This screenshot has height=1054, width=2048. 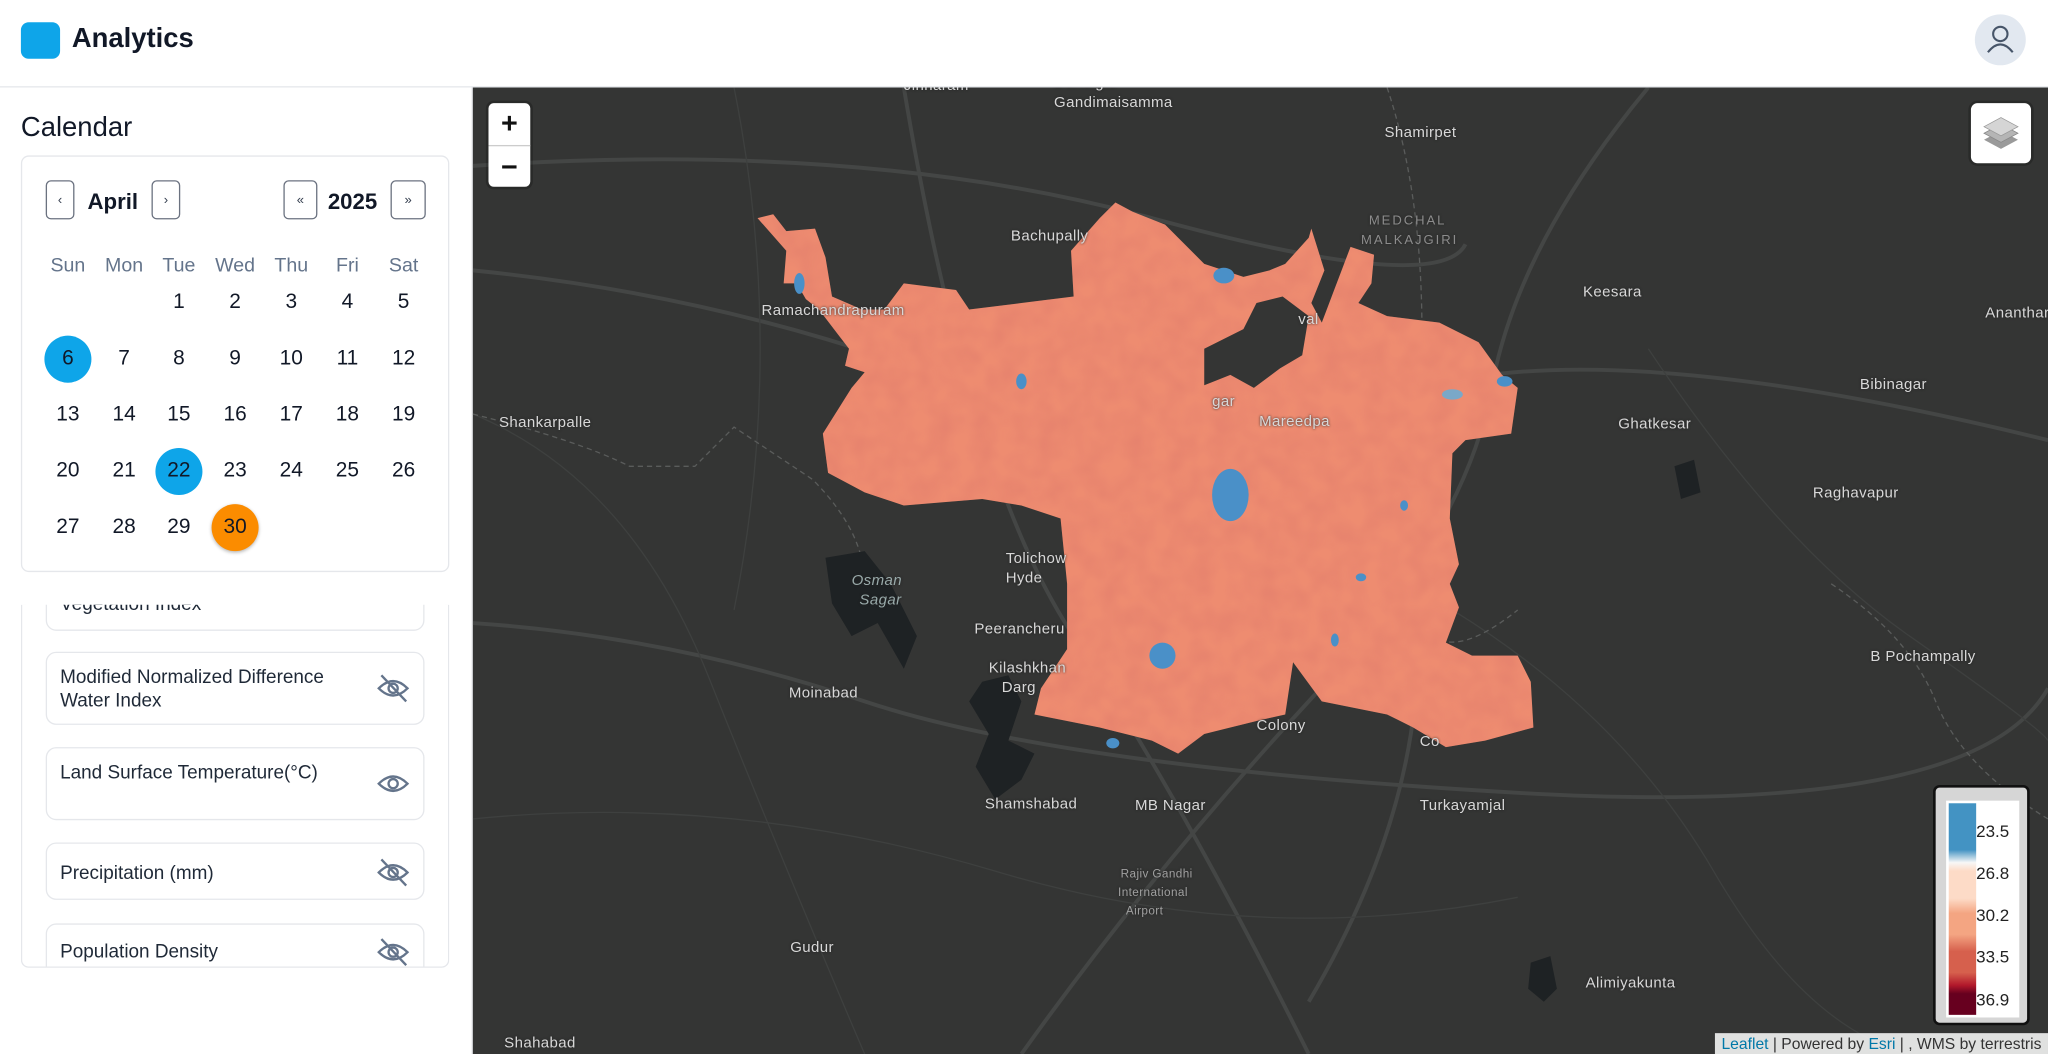 I want to click on calendar-day-6: 6, so click(x=68, y=359).